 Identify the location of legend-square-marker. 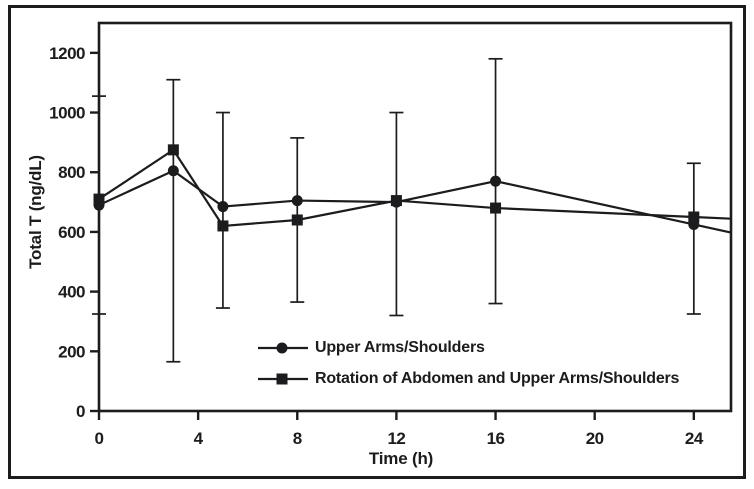
(282, 378).